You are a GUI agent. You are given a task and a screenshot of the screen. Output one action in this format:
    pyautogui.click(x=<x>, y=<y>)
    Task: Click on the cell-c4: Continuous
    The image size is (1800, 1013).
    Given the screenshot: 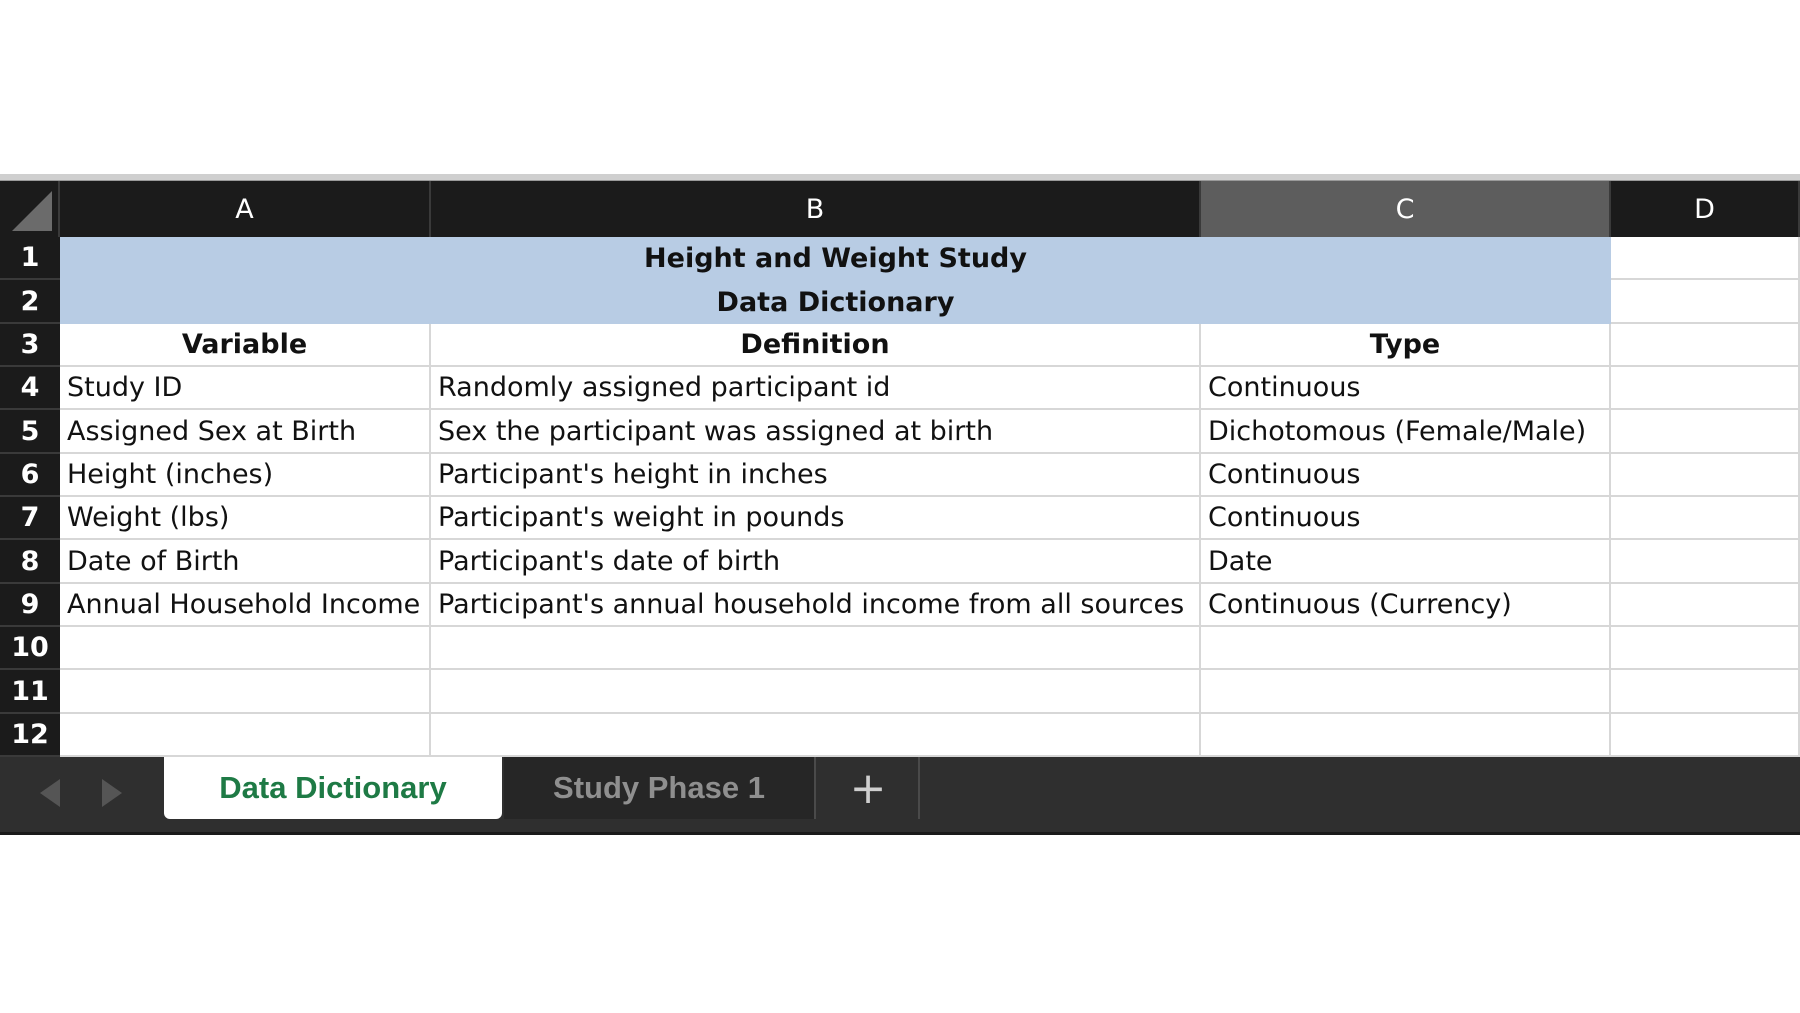 What is the action you would take?
    pyautogui.click(x=1406, y=388)
    